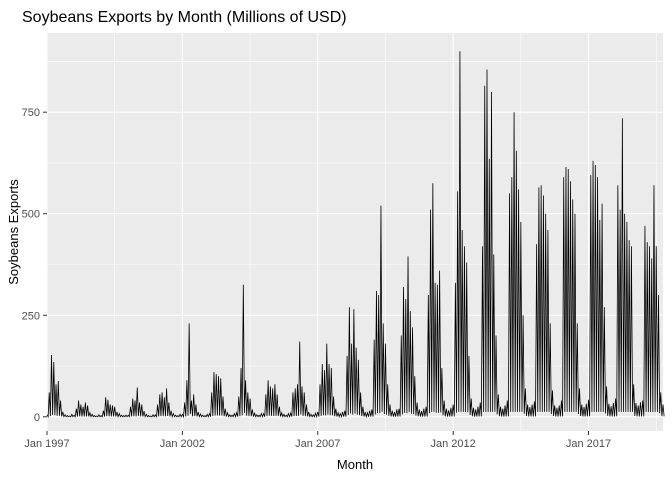 The image size is (672, 480). Describe the element at coordinates (31, 316) in the screenshot. I see `y-tick-label: 250` at that location.